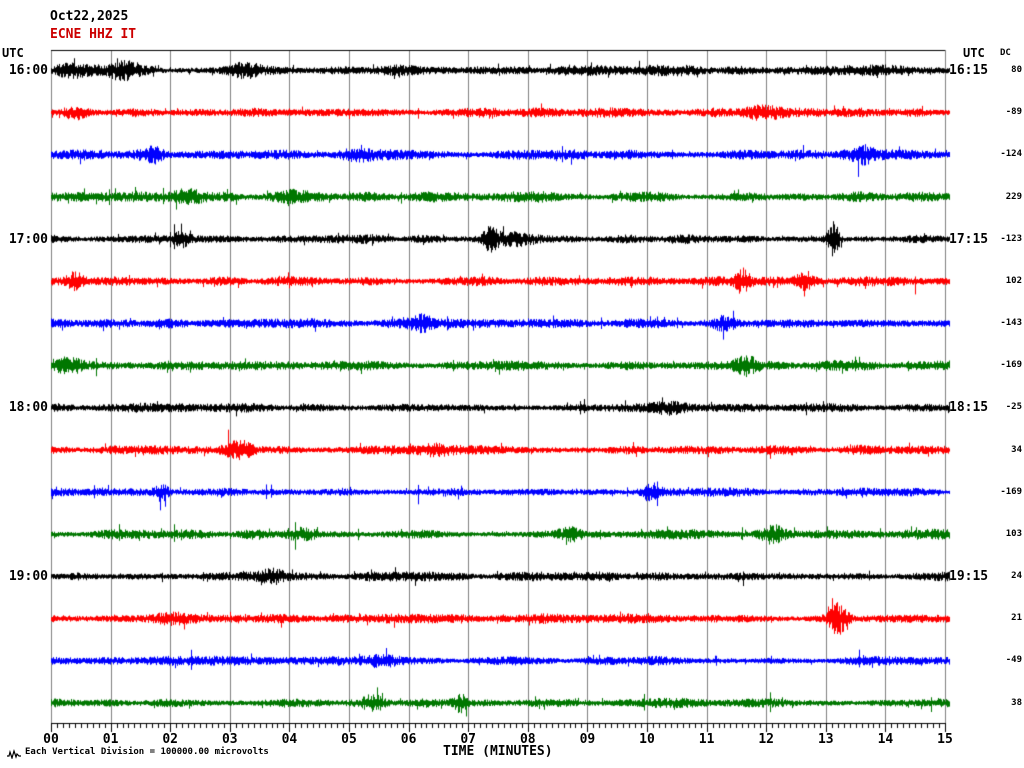 The width and height of the screenshot is (1024, 768). What do you see at coordinates (1005, 53) in the screenshot?
I see `dc-header: DC` at bounding box center [1005, 53].